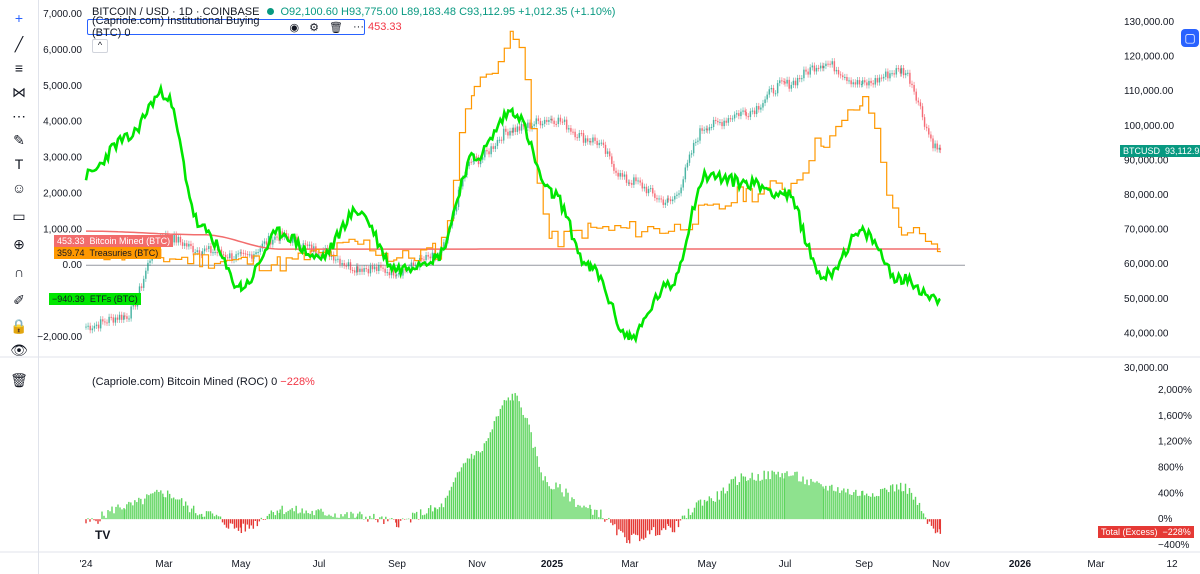 The height and width of the screenshot is (574, 1200). What do you see at coordinates (19, 91) in the screenshot?
I see `pattern-icon: ⋈` at bounding box center [19, 91].